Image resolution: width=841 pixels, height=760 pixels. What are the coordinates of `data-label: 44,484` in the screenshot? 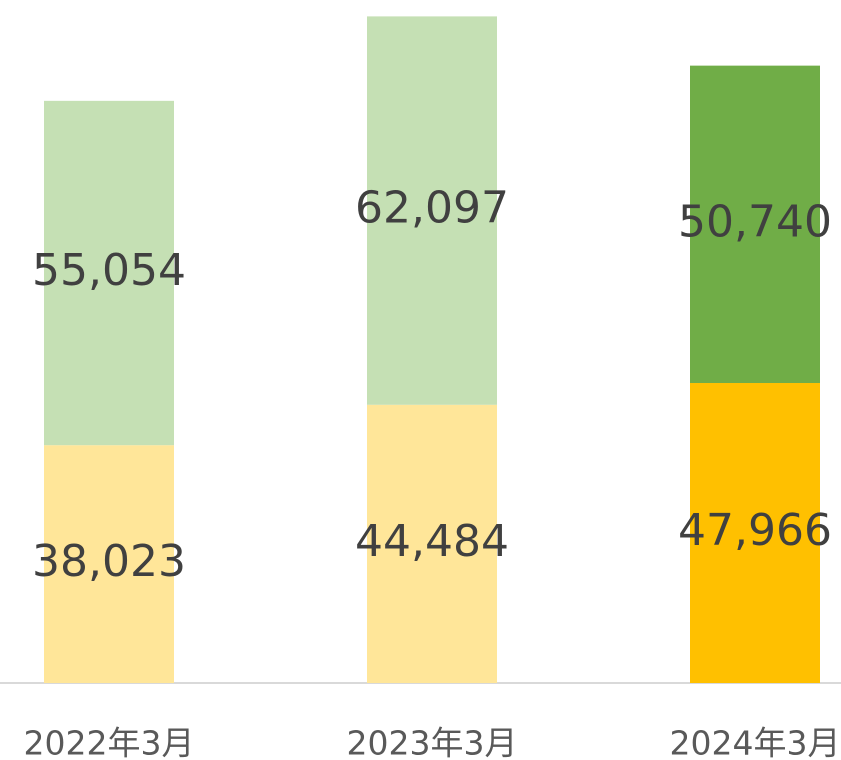 It's located at (432, 541).